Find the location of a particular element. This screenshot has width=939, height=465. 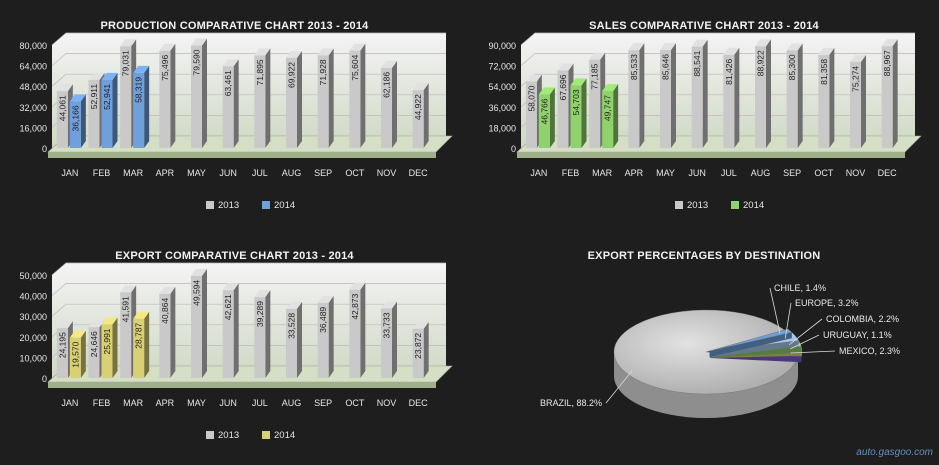

x-tick-label: MAY is located at coordinates (196, 403).